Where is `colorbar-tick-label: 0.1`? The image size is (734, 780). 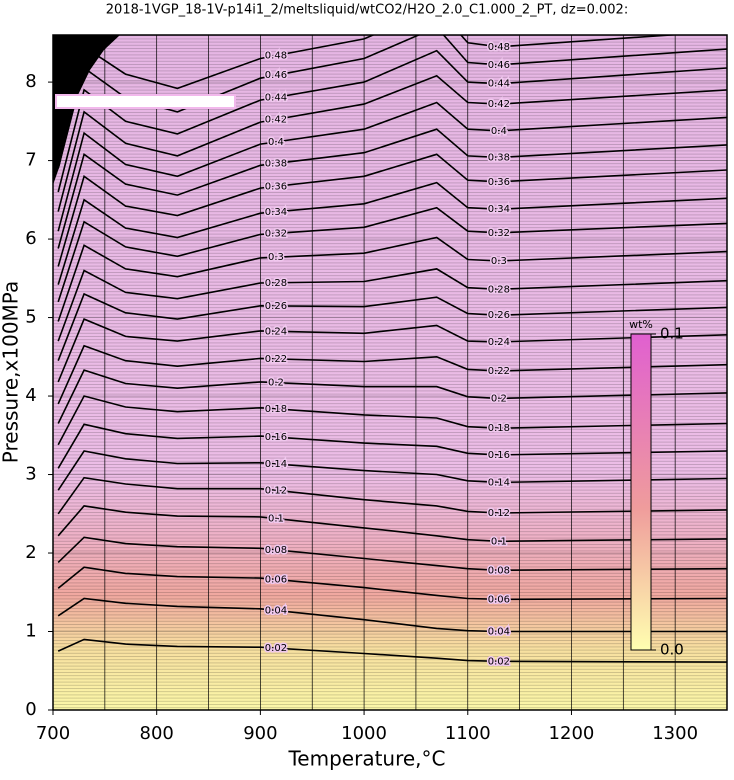
colorbar-tick-label: 0.1 is located at coordinates (672, 334).